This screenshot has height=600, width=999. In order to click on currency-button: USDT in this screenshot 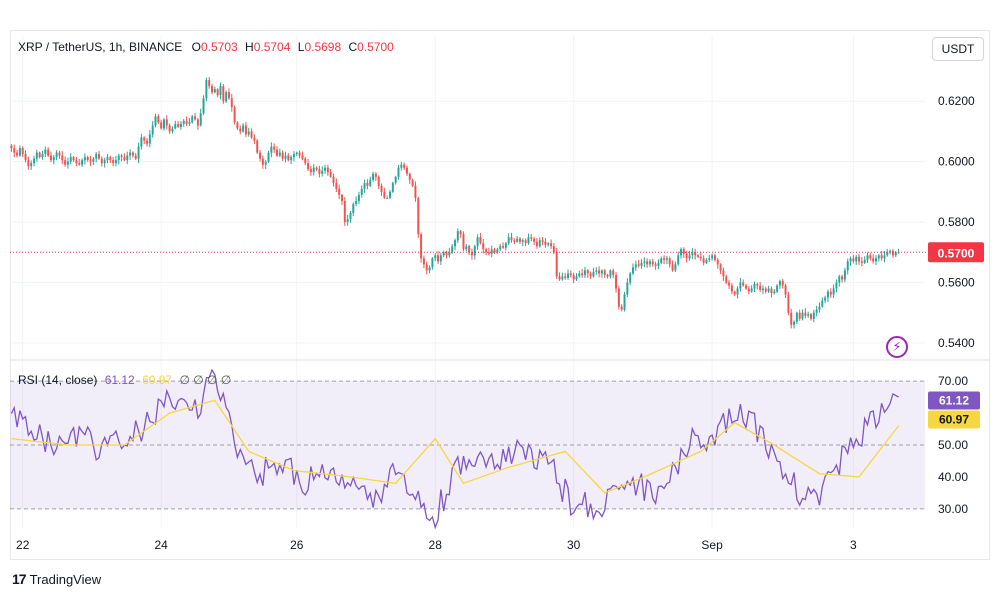, I will do `click(958, 49)`.